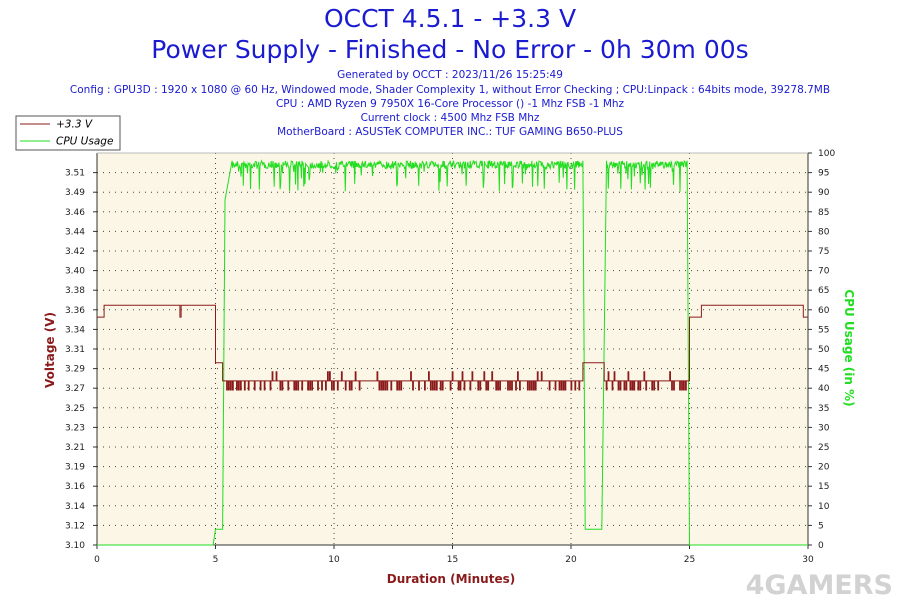  I want to click on y-left-tick-label: 3.34, so click(75, 330).